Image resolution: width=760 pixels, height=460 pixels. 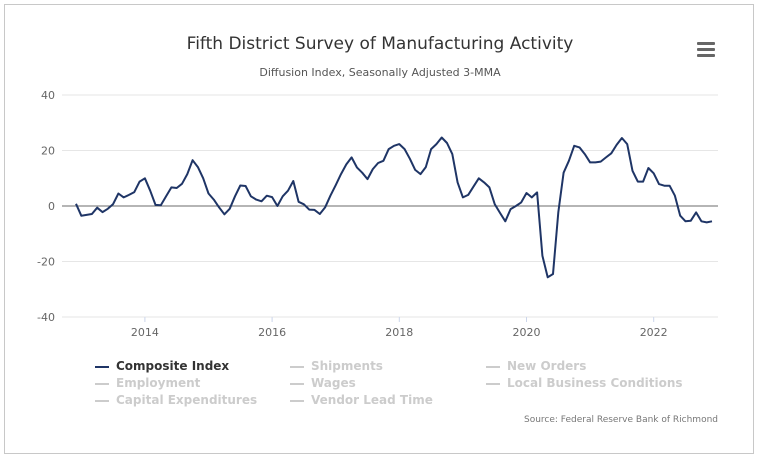 I want to click on legend-item-new-orders: New Orders, so click(x=536, y=366).